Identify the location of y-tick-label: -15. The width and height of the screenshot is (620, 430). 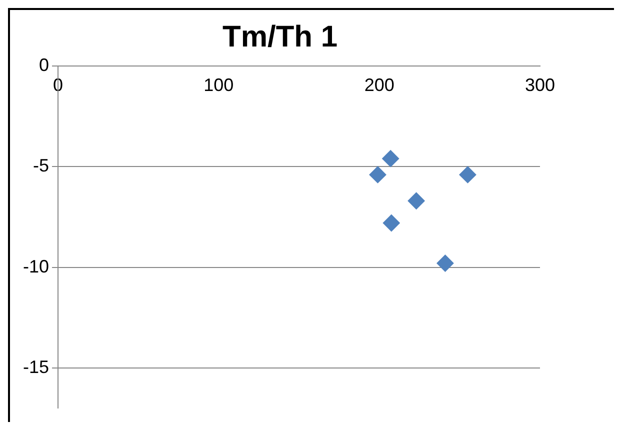
(36, 366).